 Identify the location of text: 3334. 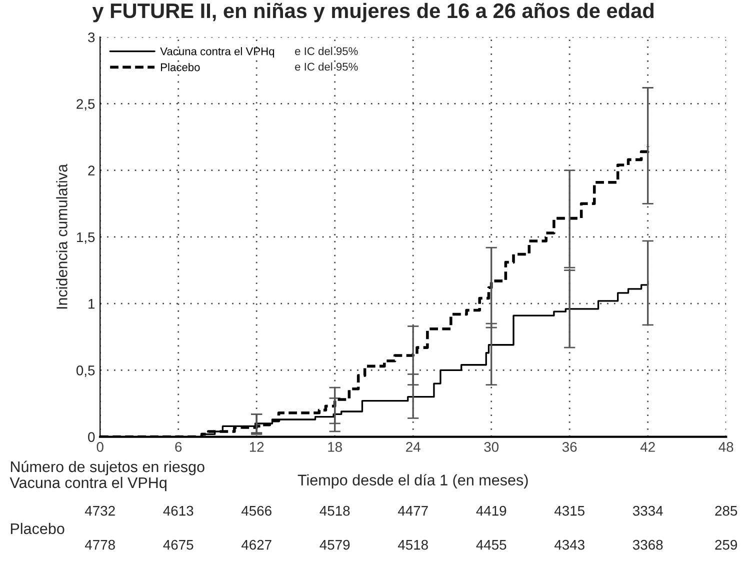
(647, 511).